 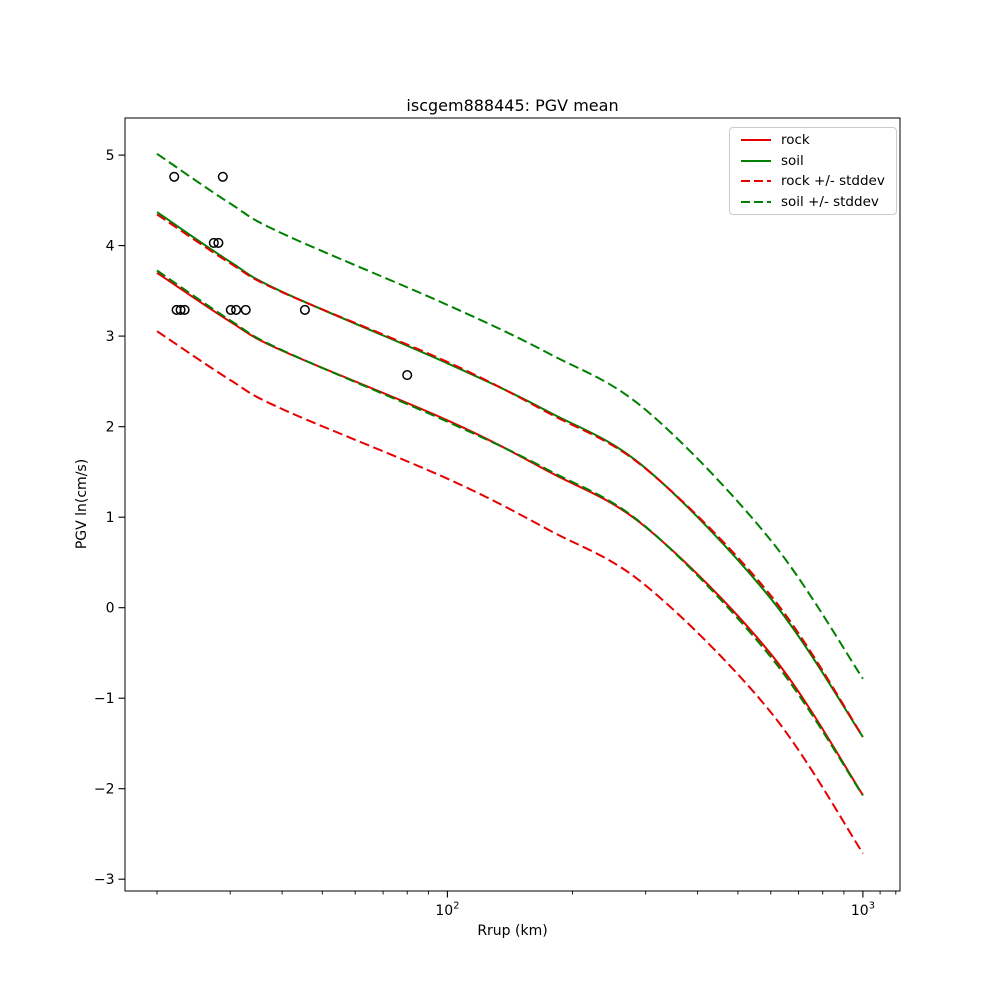 I want to click on legend-line-soil, so click(x=756, y=160).